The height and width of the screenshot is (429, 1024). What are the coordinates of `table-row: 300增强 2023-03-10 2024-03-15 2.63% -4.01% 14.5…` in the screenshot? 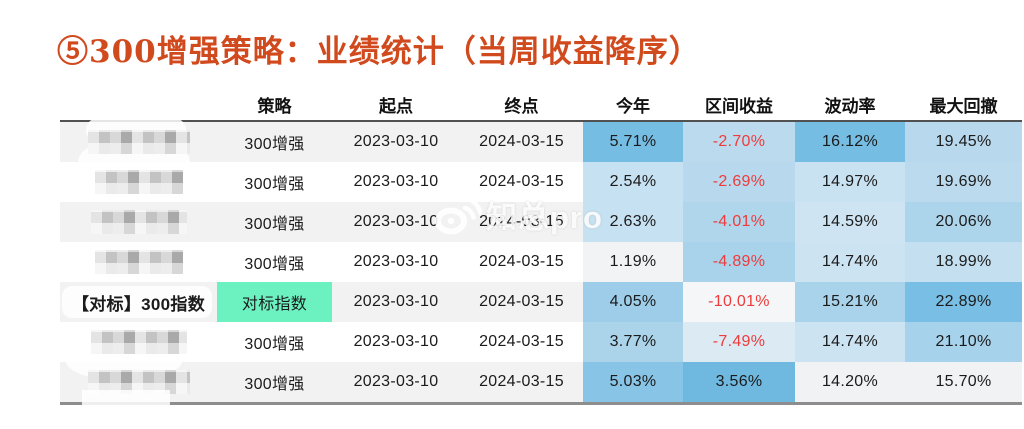 It's located at (541, 222).